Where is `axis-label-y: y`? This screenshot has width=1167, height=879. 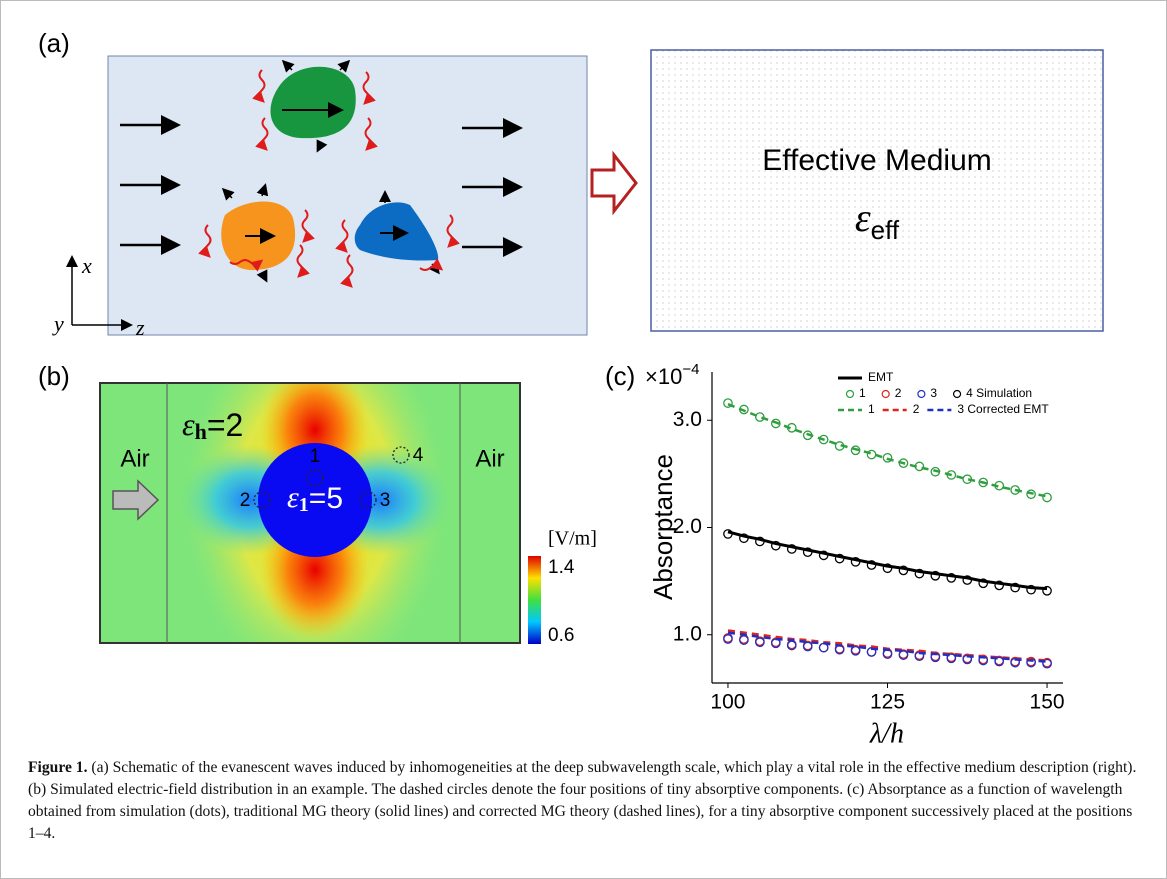
axis-label-y: y is located at coordinates (58, 323).